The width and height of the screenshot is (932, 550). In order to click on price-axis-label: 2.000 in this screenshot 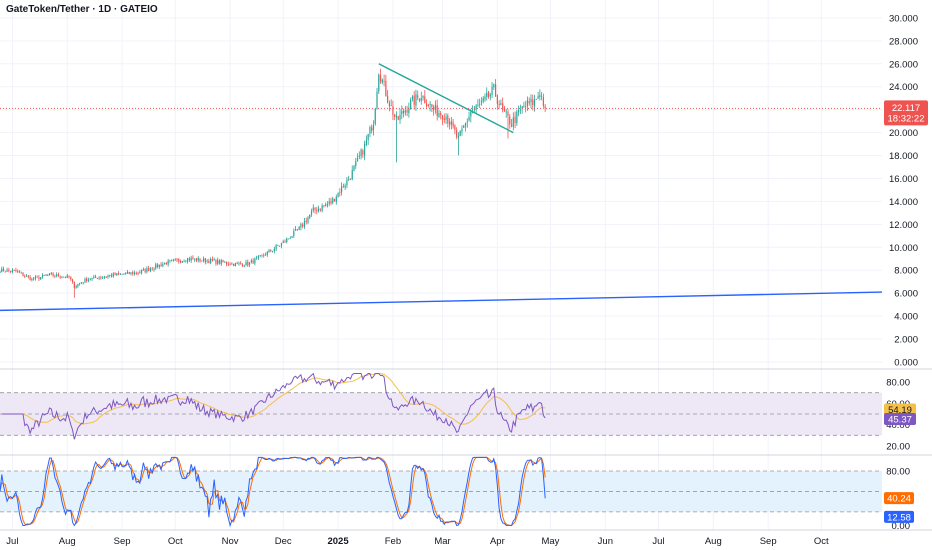, I will do `click(906, 340)`.